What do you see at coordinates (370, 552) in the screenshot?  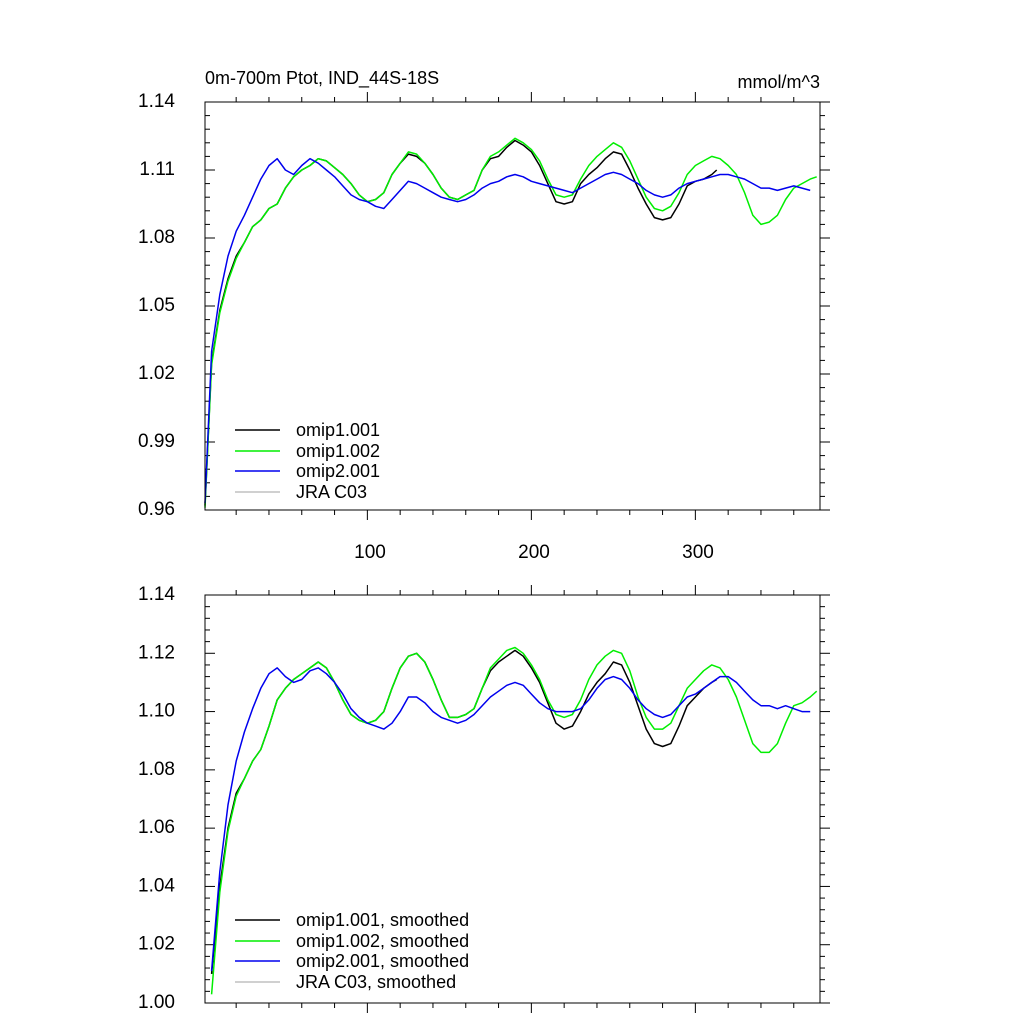 I see `x-tick-label: 100` at bounding box center [370, 552].